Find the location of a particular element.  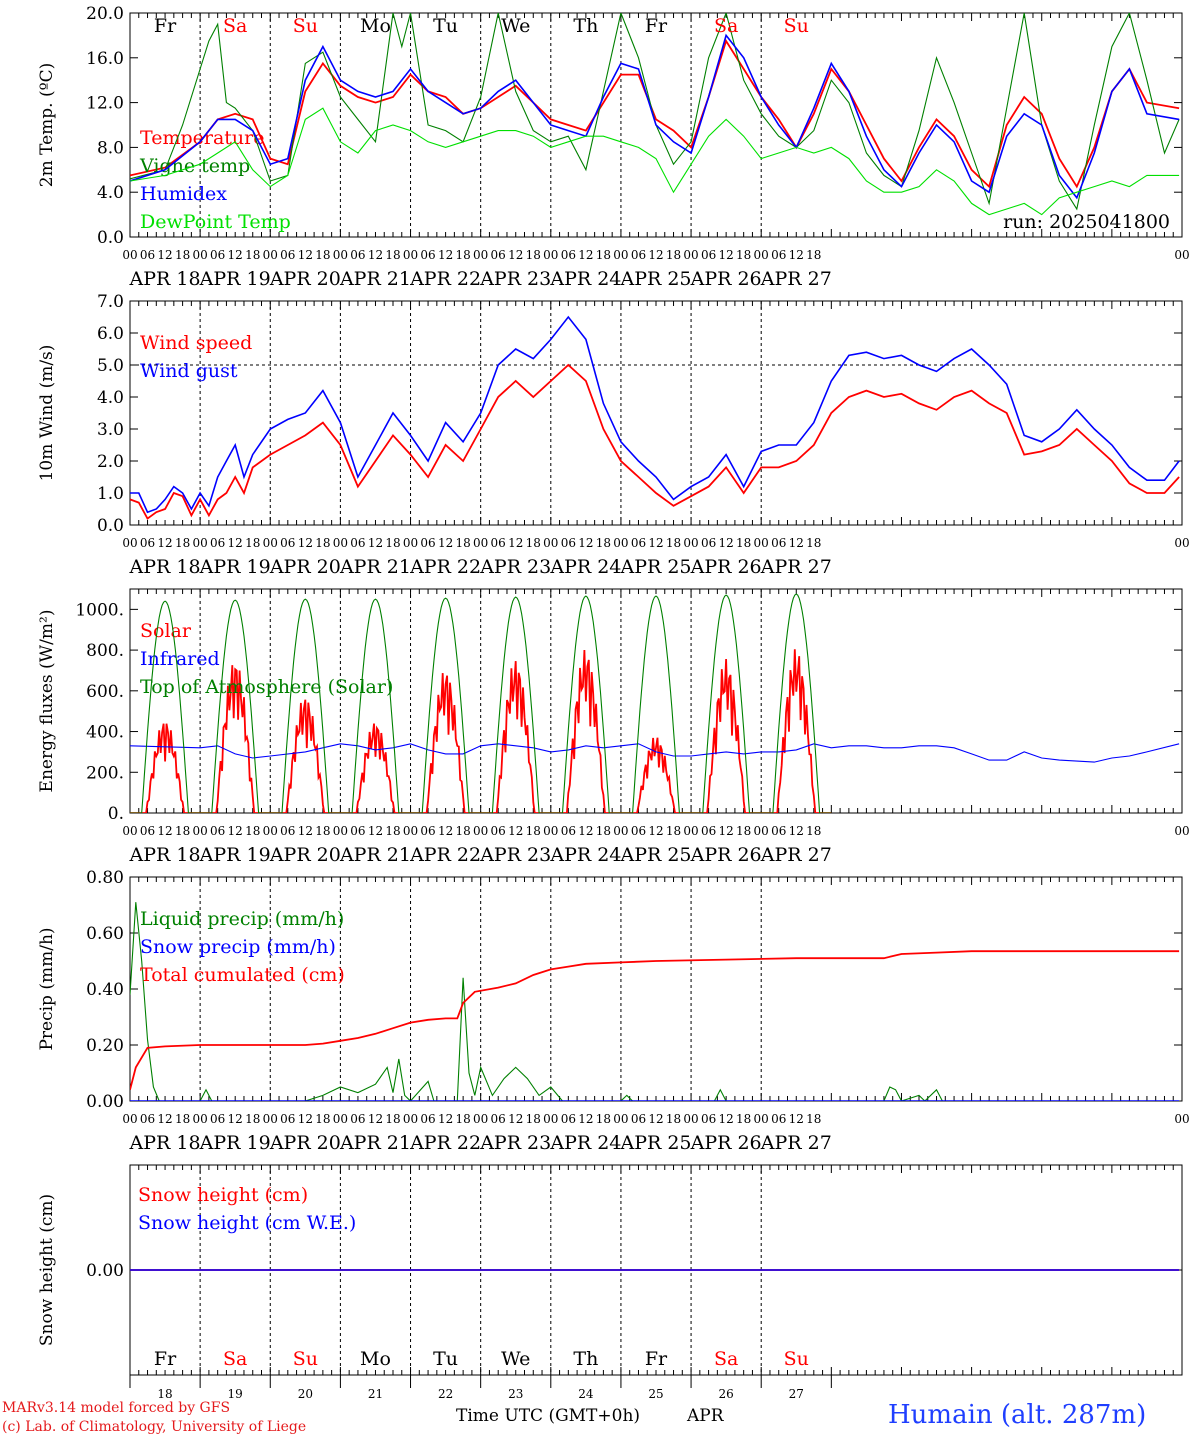

legend-entry: Wind speed is located at coordinates (196, 343).